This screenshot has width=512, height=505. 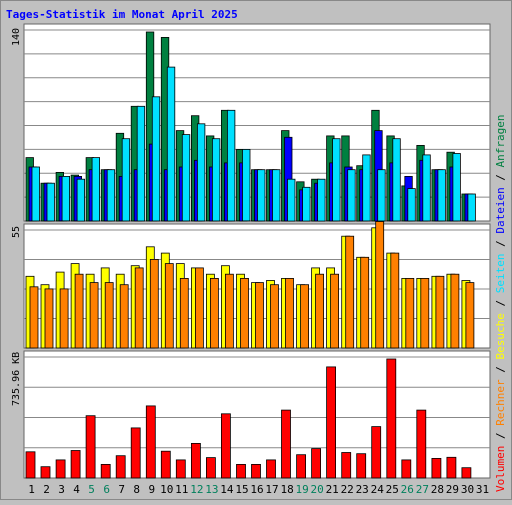 What do you see at coordinates (482, 489) in the screenshot?
I see `x-tick-label: 31` at bounding box center [482, 489].